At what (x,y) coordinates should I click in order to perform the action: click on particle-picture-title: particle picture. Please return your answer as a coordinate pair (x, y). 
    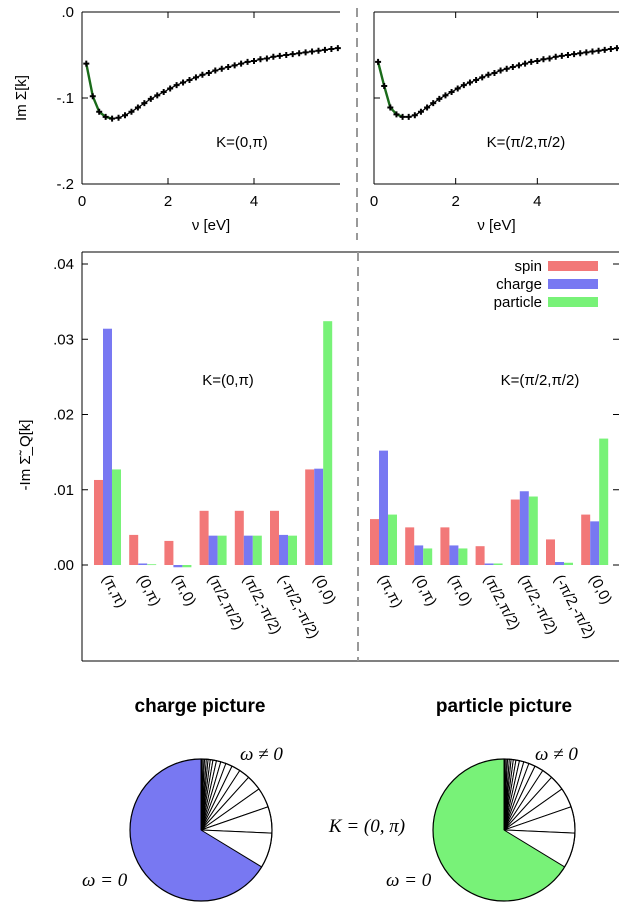
    Looking at the image, I should click on (504, 706).